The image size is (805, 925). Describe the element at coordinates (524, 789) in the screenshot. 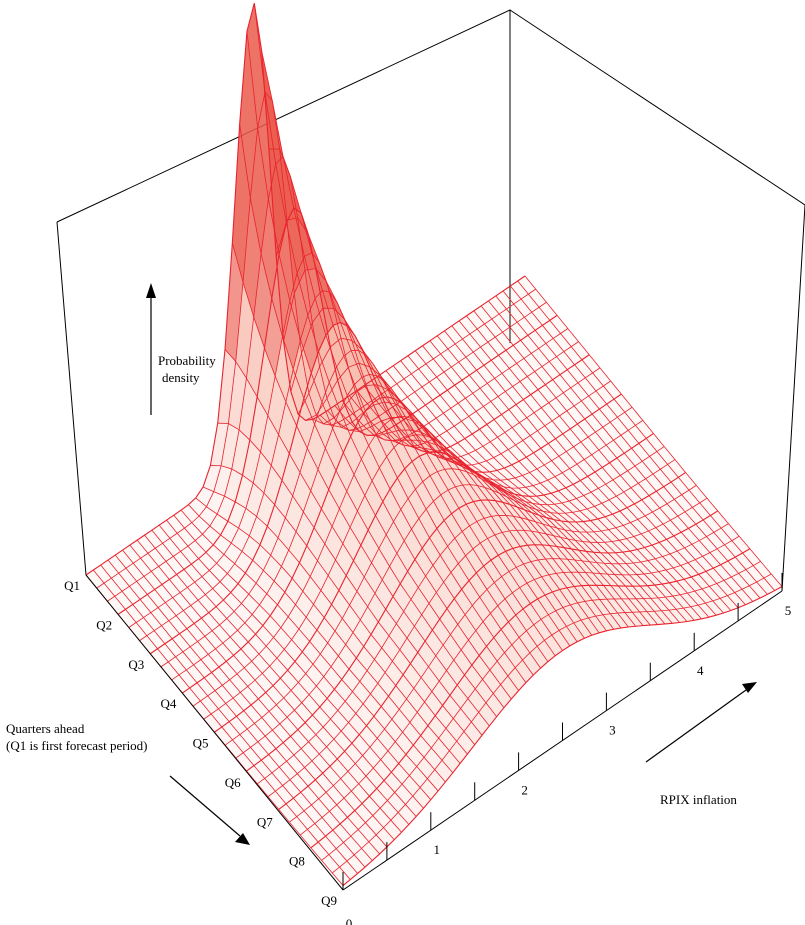

I see `x-tick-label: 2` at that location.